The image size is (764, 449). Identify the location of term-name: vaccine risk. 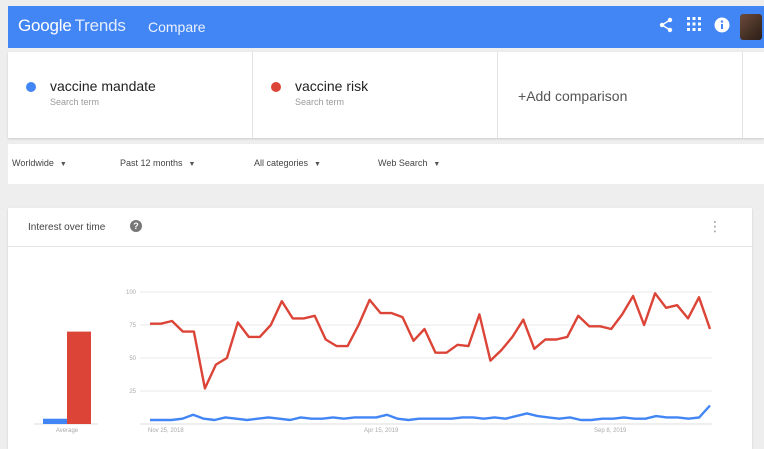
(332, 86).